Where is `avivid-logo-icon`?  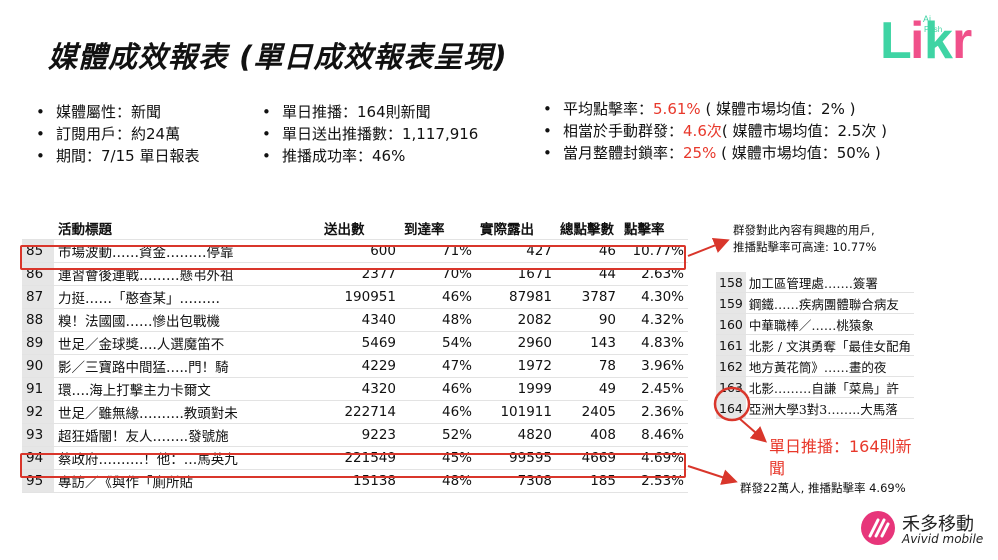
avivid-logo-icon is located at coordinates (878, 528).